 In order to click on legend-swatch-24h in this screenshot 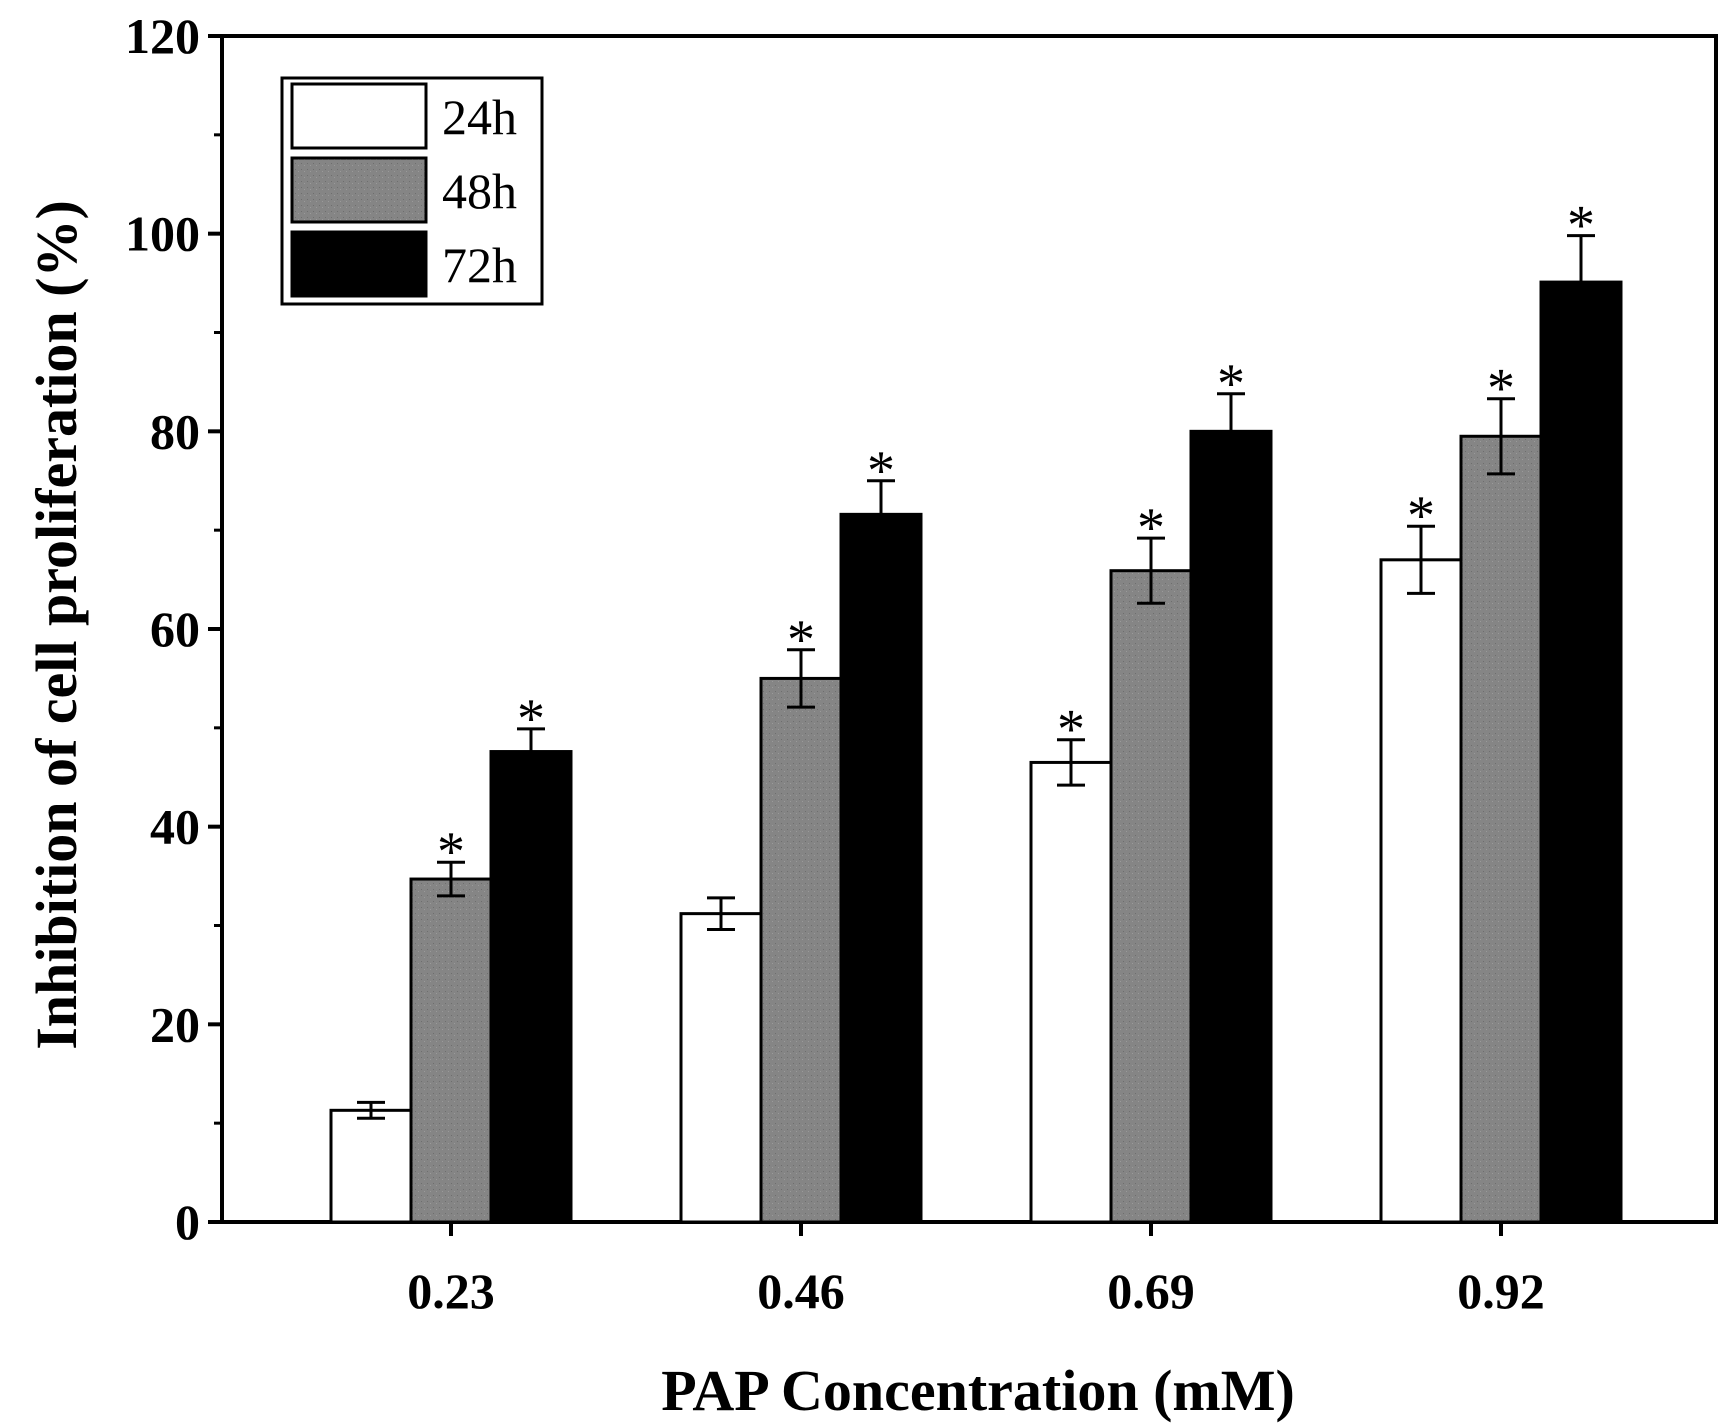, I will do `click(359, 116)`.